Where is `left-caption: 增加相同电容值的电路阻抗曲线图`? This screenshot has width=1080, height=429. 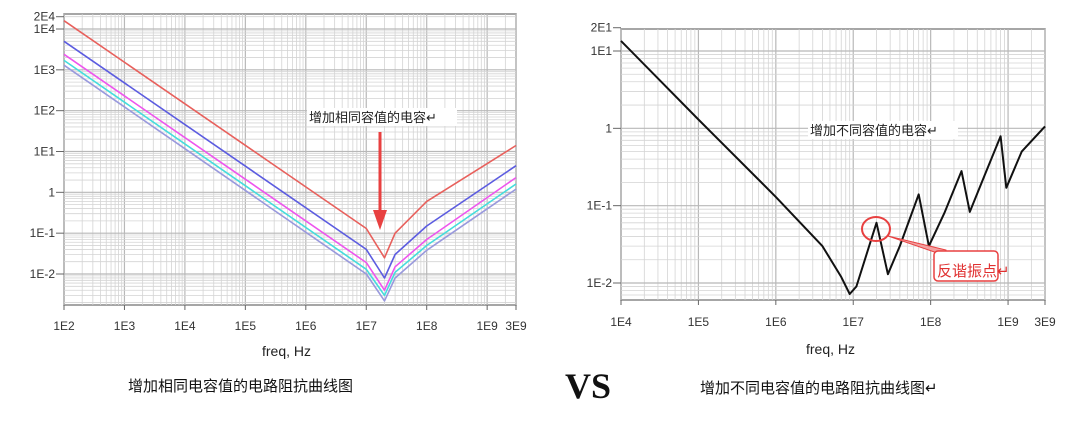 left-caption: 增加相同电容值的电路阻抗曲线图 is located at coordinates (241, 386).